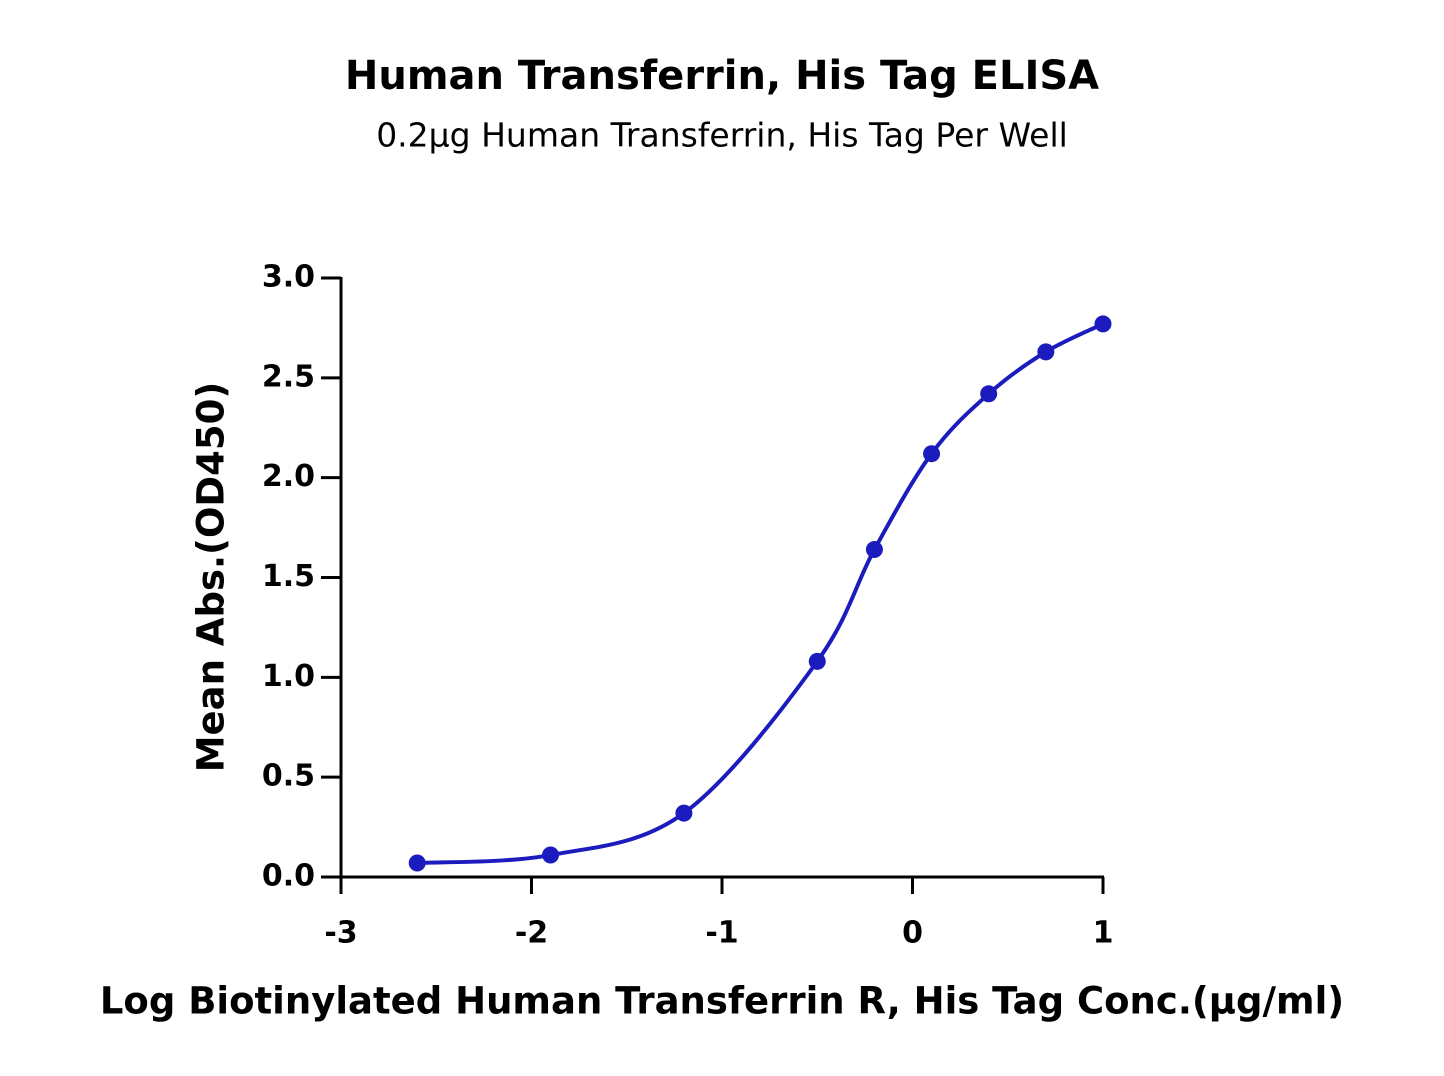 This screenshot has height=1076, width=1444. Describe the element at coordinates (211, 577) in the screenshot. I see `y-axis-label: Mean Abs.(OD450)` at that location.